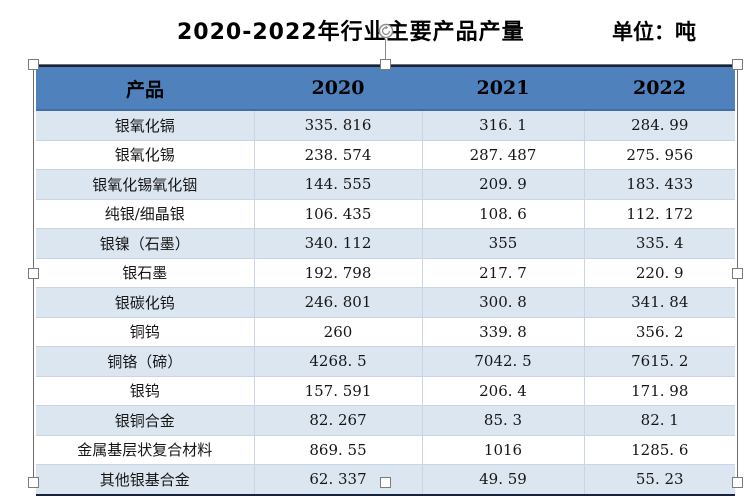 The image size is (744, 496). What do you see at coordinates (502, 449) in the screenshot?
I see `value-cell: 1016` at bounding box center [502, 449].